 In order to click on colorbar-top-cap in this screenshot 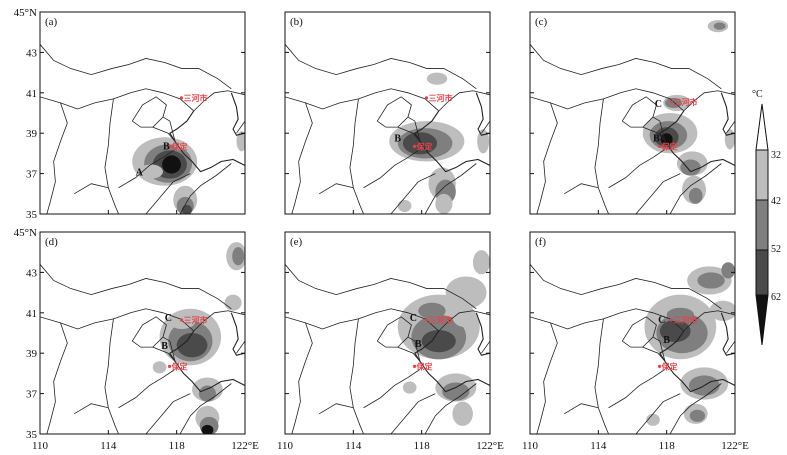, I will do `click(762, 127)`.